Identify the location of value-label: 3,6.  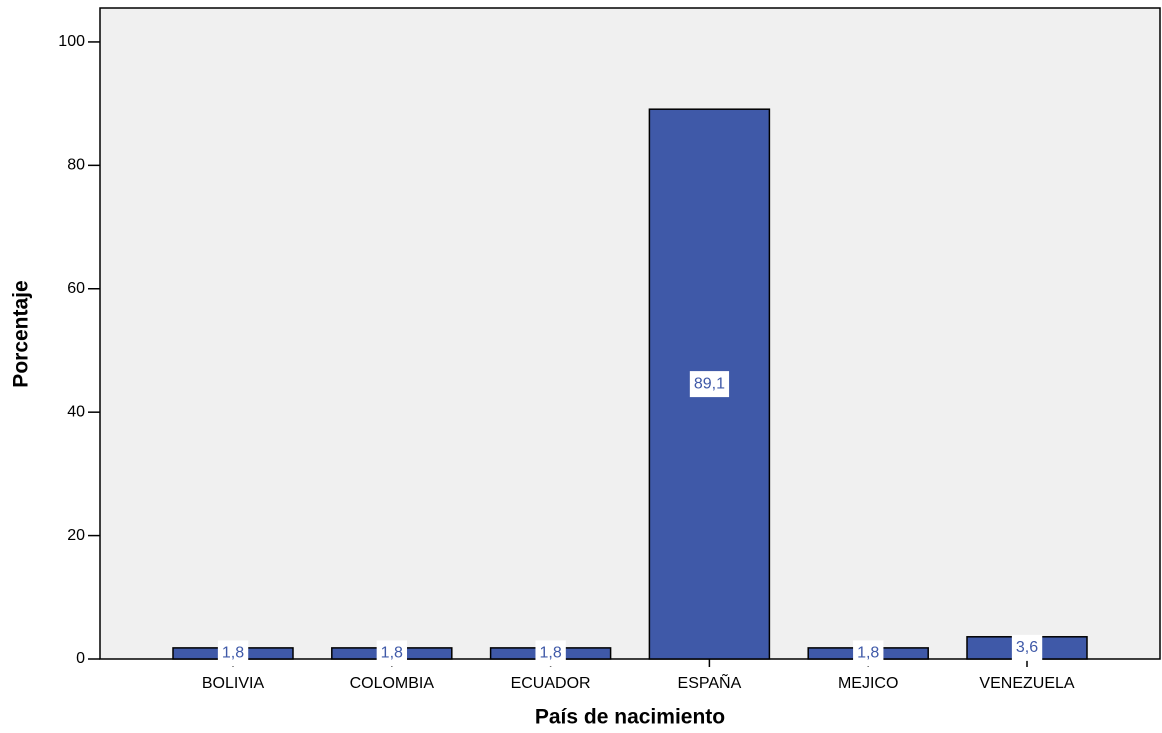
(1027, 647).